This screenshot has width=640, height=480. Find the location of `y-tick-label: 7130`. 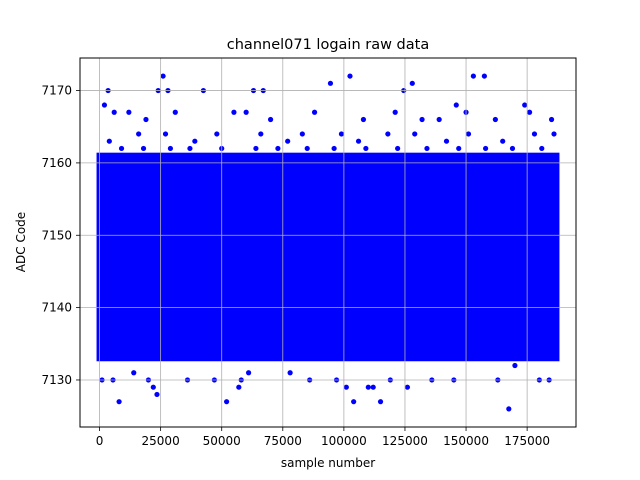

y-tick-label: 7130 is located at coordinates (56, 380).